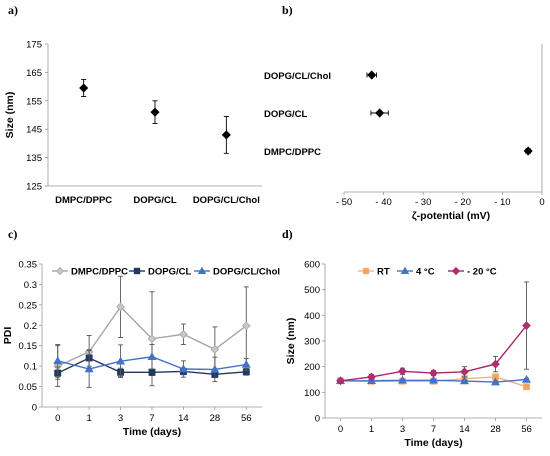  Describe the element at coordinates (34, 130) in the screenshot. I see `a-y-tick-label: 145` at that location.